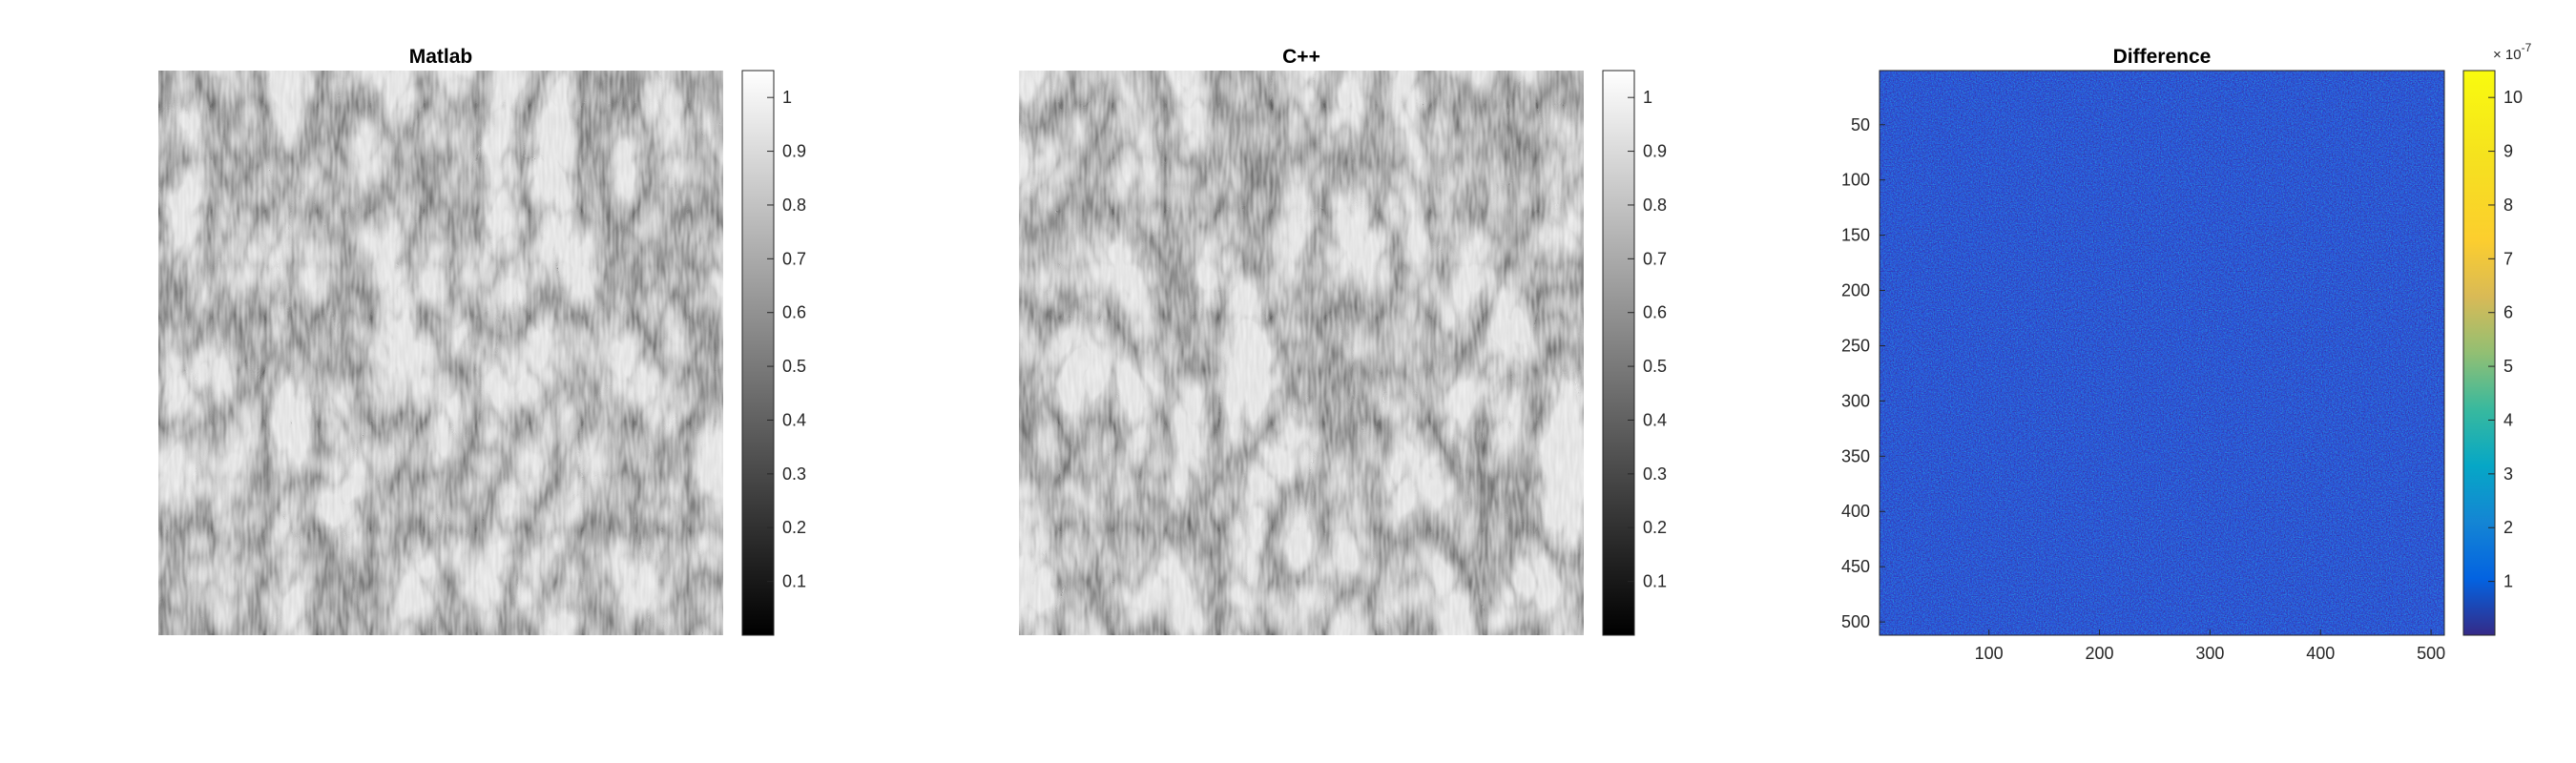 The image size is (2576, 763). What do you see at coordinates (1855, 235) in the screenshot?
I see `y-tick-label: 150` at bounding box center [1855, 235].